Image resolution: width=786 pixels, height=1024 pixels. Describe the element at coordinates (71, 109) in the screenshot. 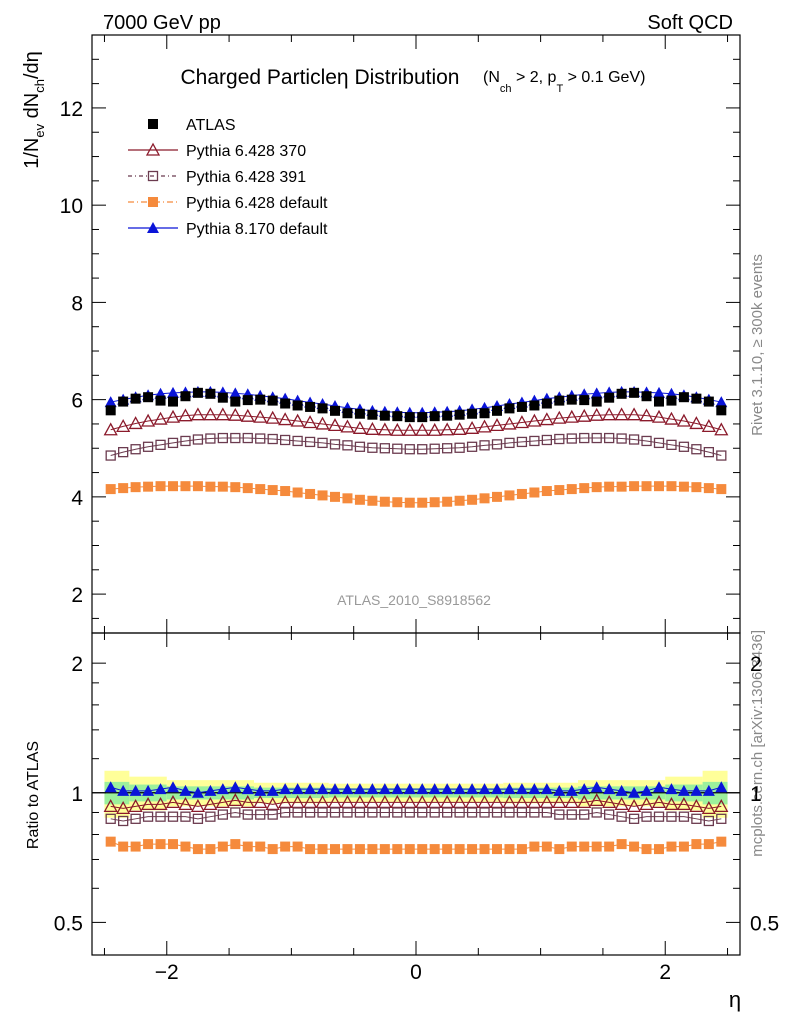

I see `y-tick-label: 12` at that location.